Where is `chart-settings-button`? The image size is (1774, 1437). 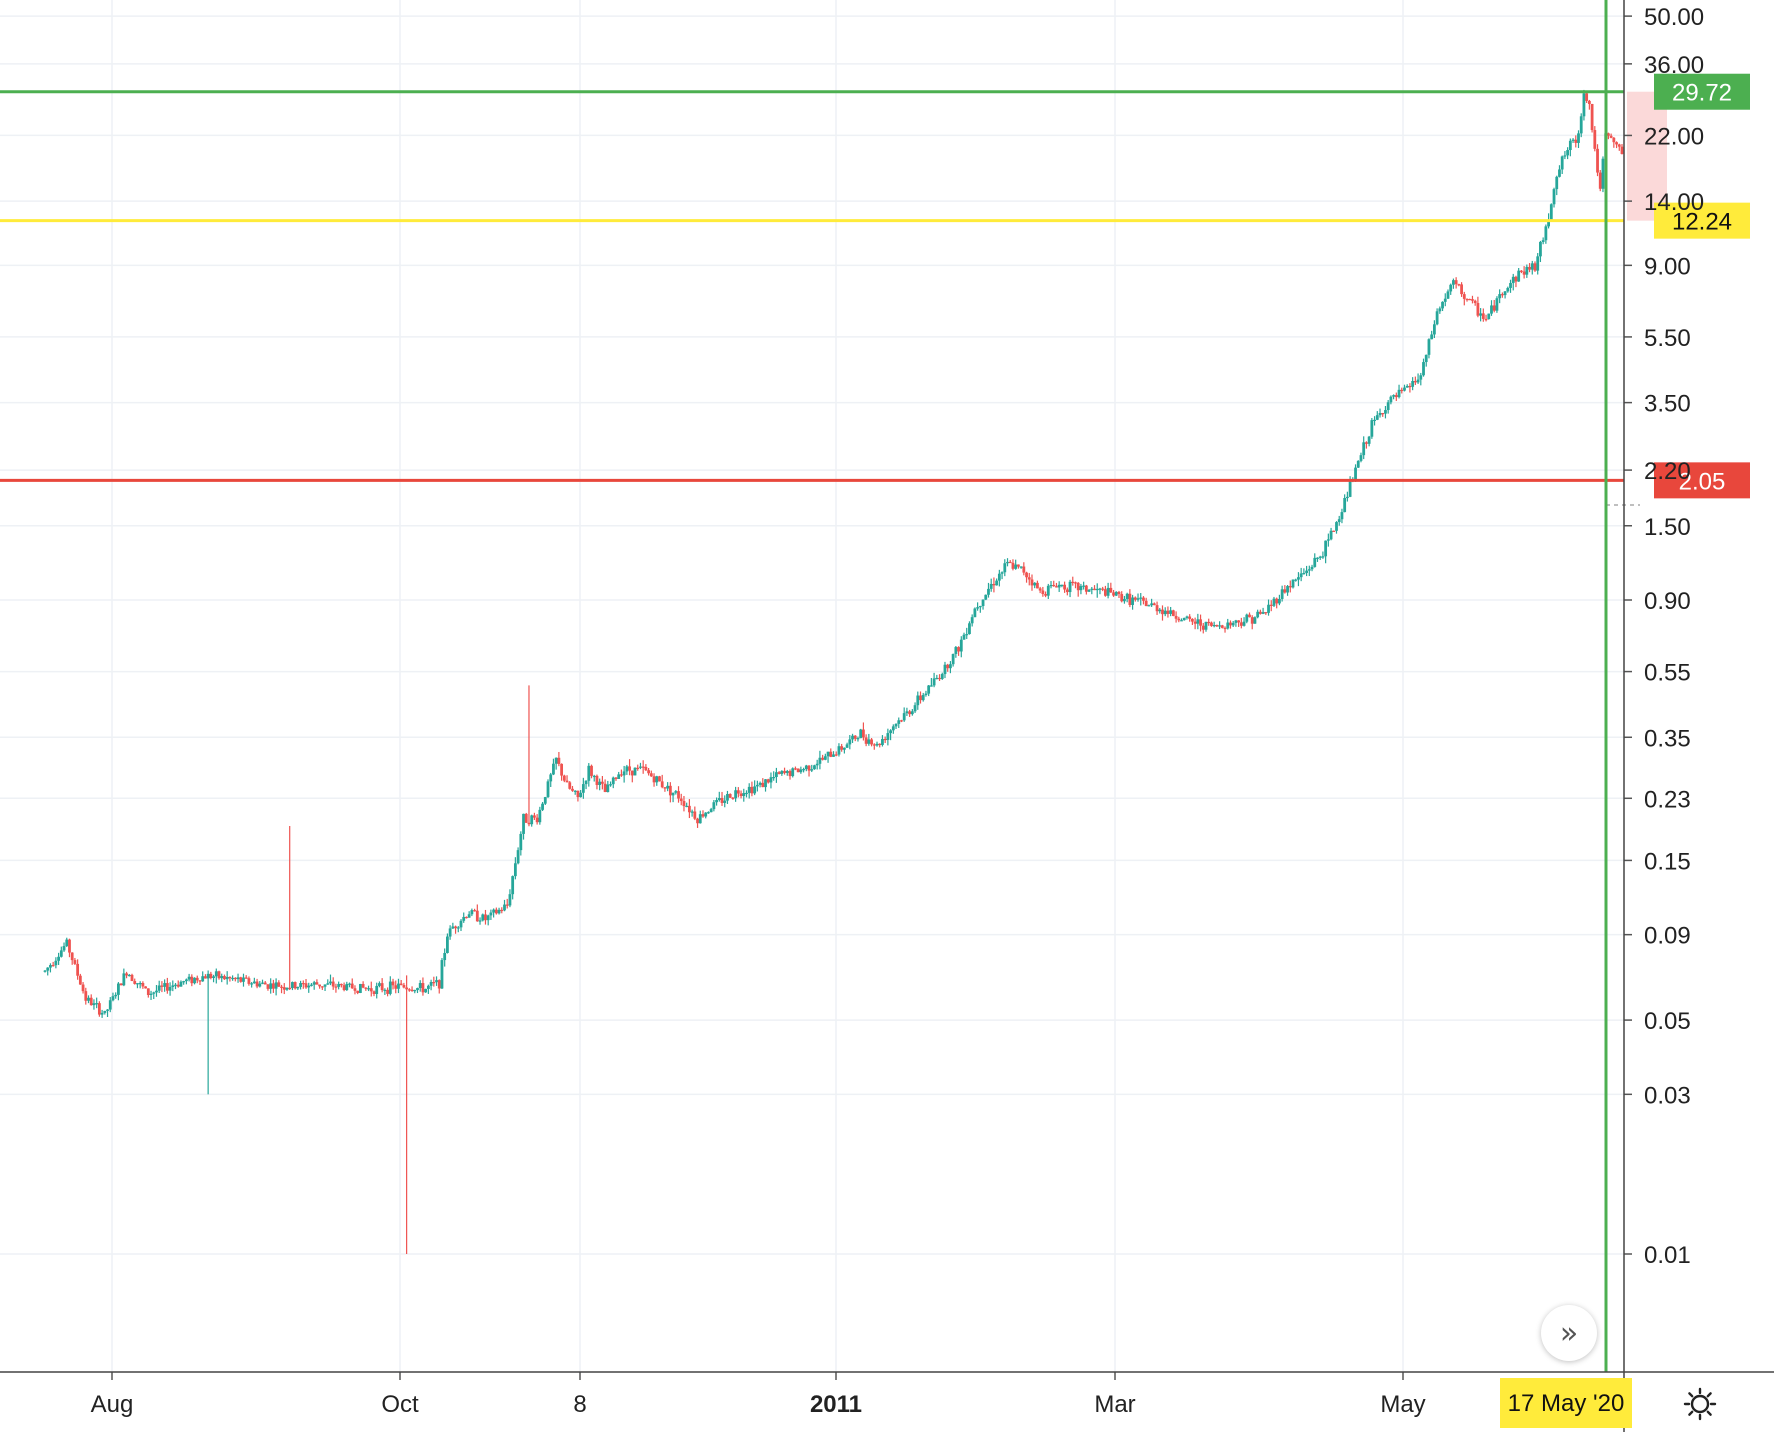 chart-settings-button is located at coordinates (1700, 1404).